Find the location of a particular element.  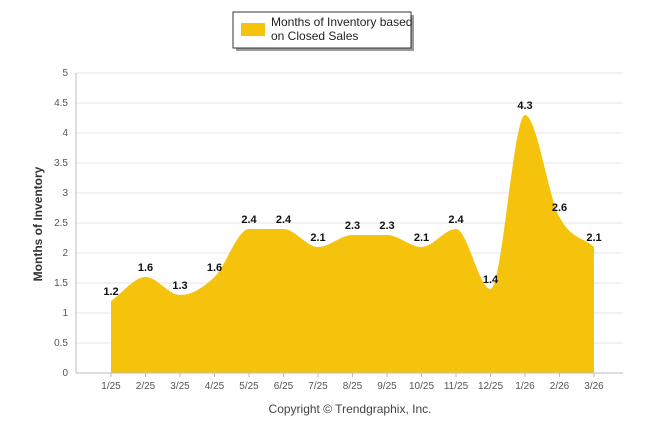

data-label: 1.2 is located at coordinates (110, 292).